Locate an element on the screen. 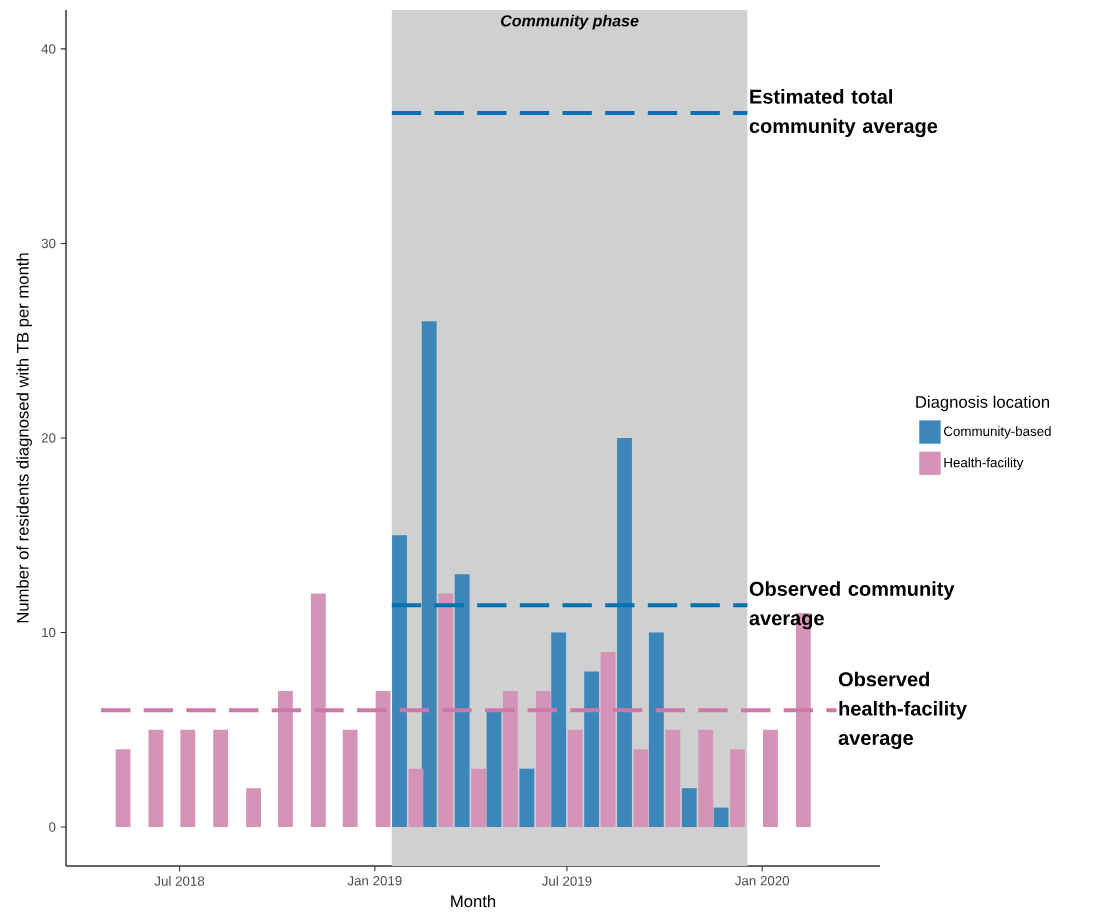 This screenshot has height=916, width=1099. y-tick-label: 40 is located at coordinates (48, 49).